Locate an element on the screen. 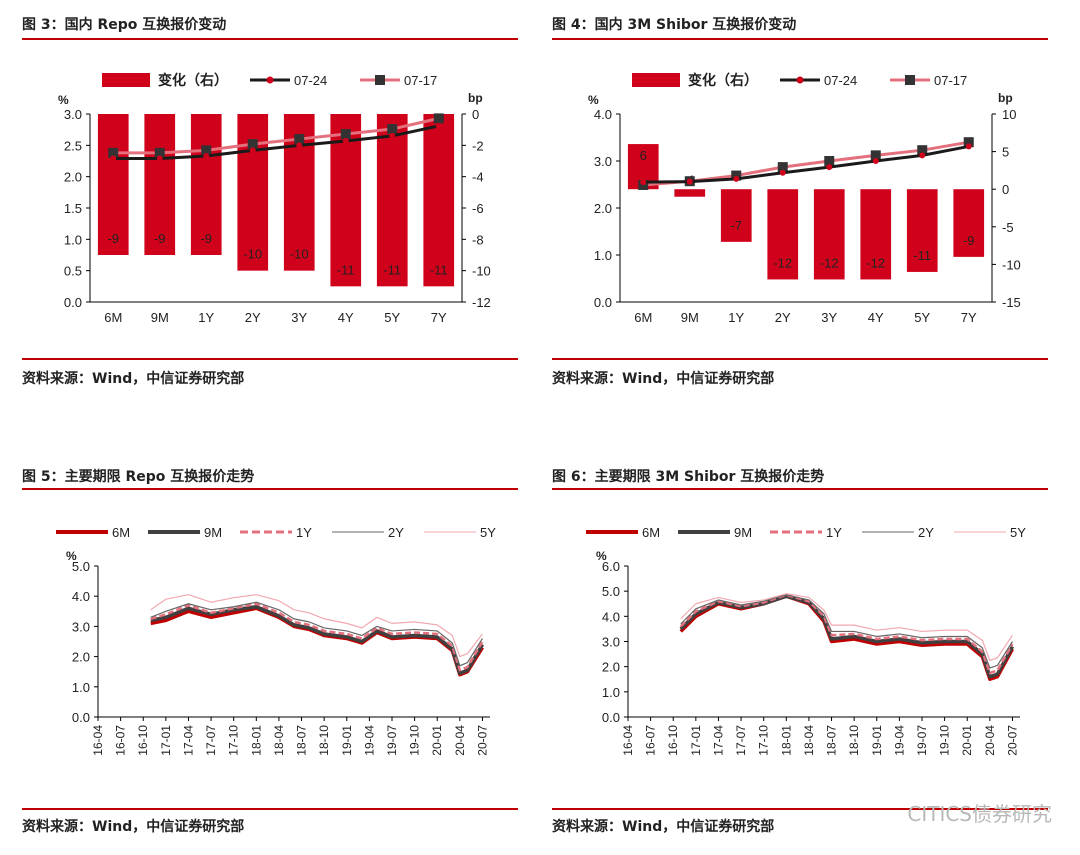 The width and height of the screenshot is (1080, 855). fig6-ytick-label-5: 5.0 is located at coordinates (611, 591).